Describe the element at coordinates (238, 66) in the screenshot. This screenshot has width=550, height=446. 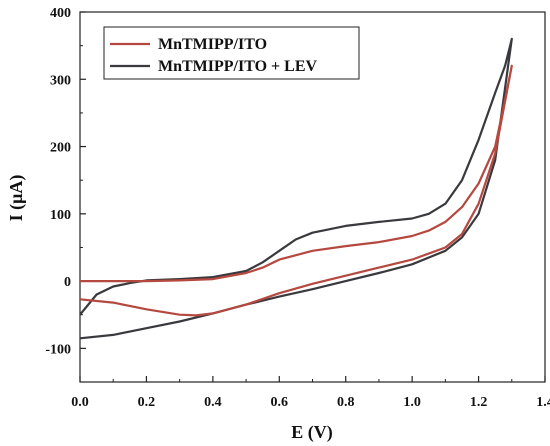
I see `legend-label-mntmipp-ito-lev: MnTMIPP/ITO + LEV` at that location.